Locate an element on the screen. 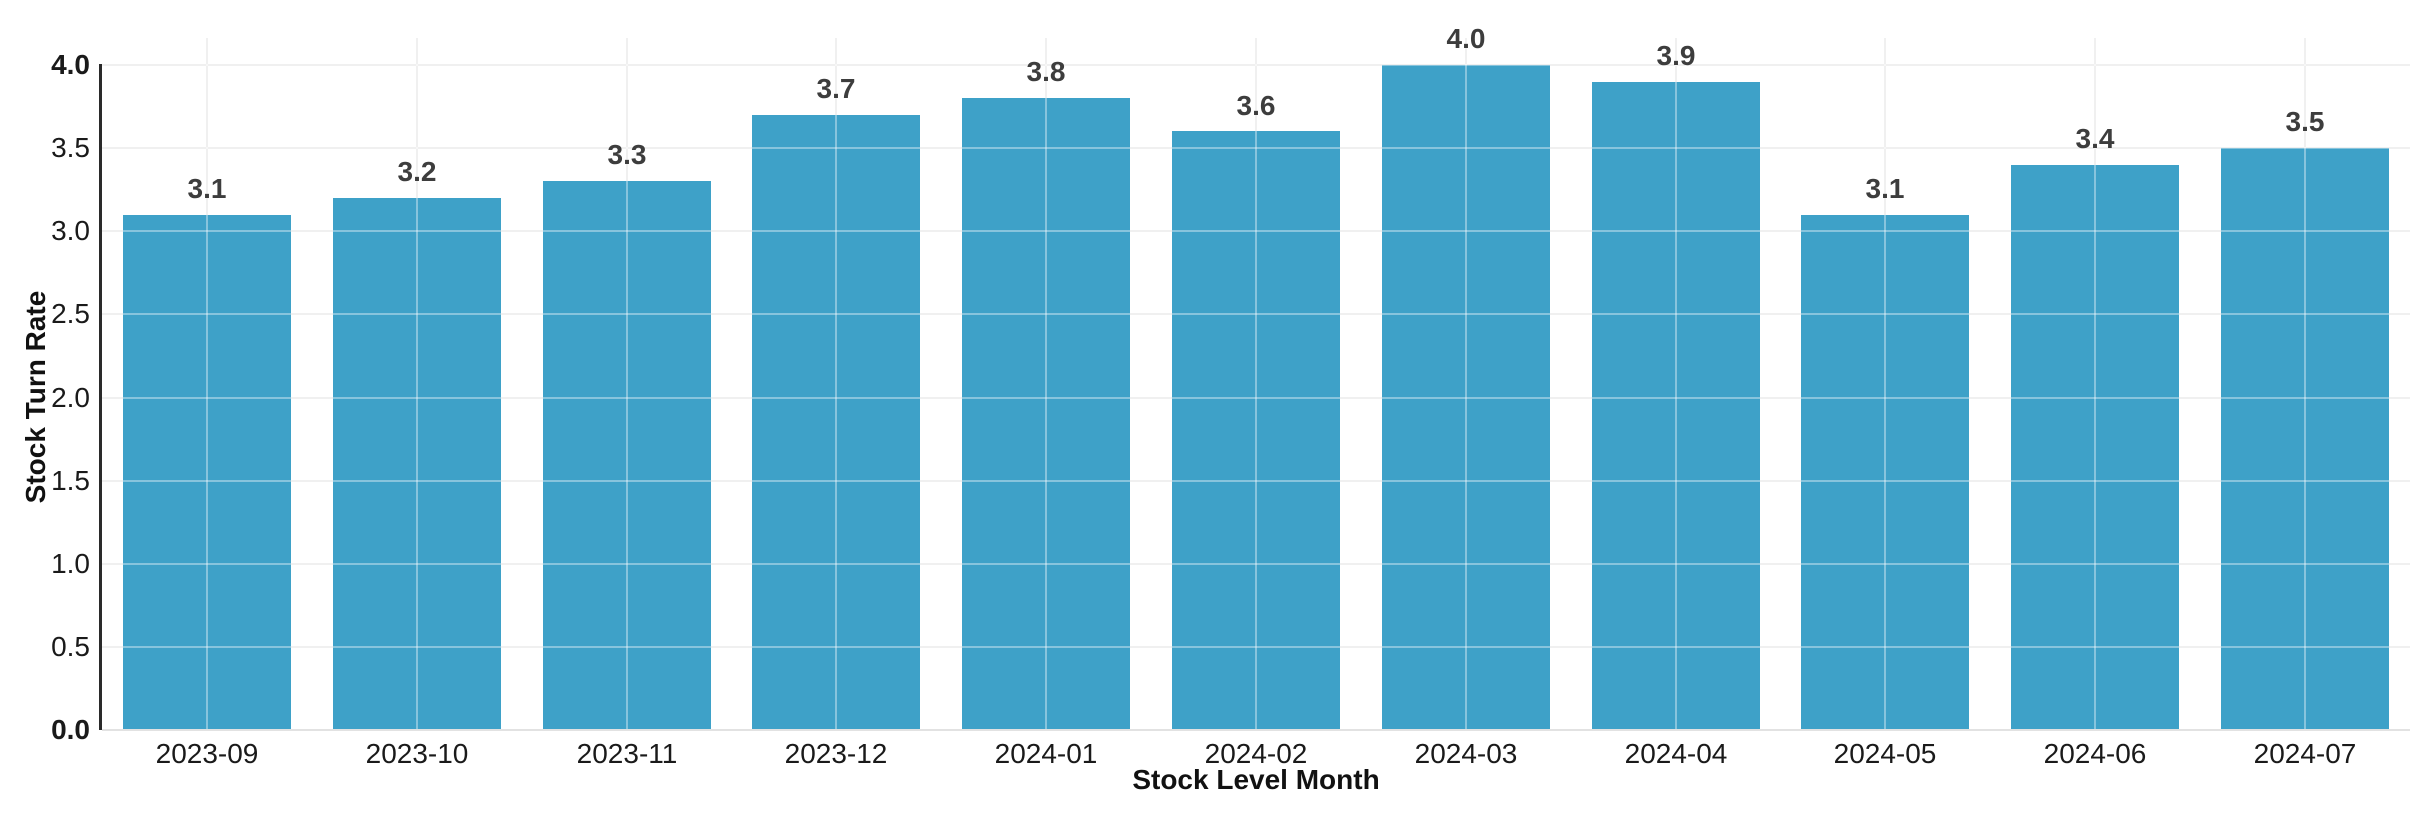 This screenshot has width=2424, height=822. x-tick-label: 2023-12 is located at coordinates (836, 753).